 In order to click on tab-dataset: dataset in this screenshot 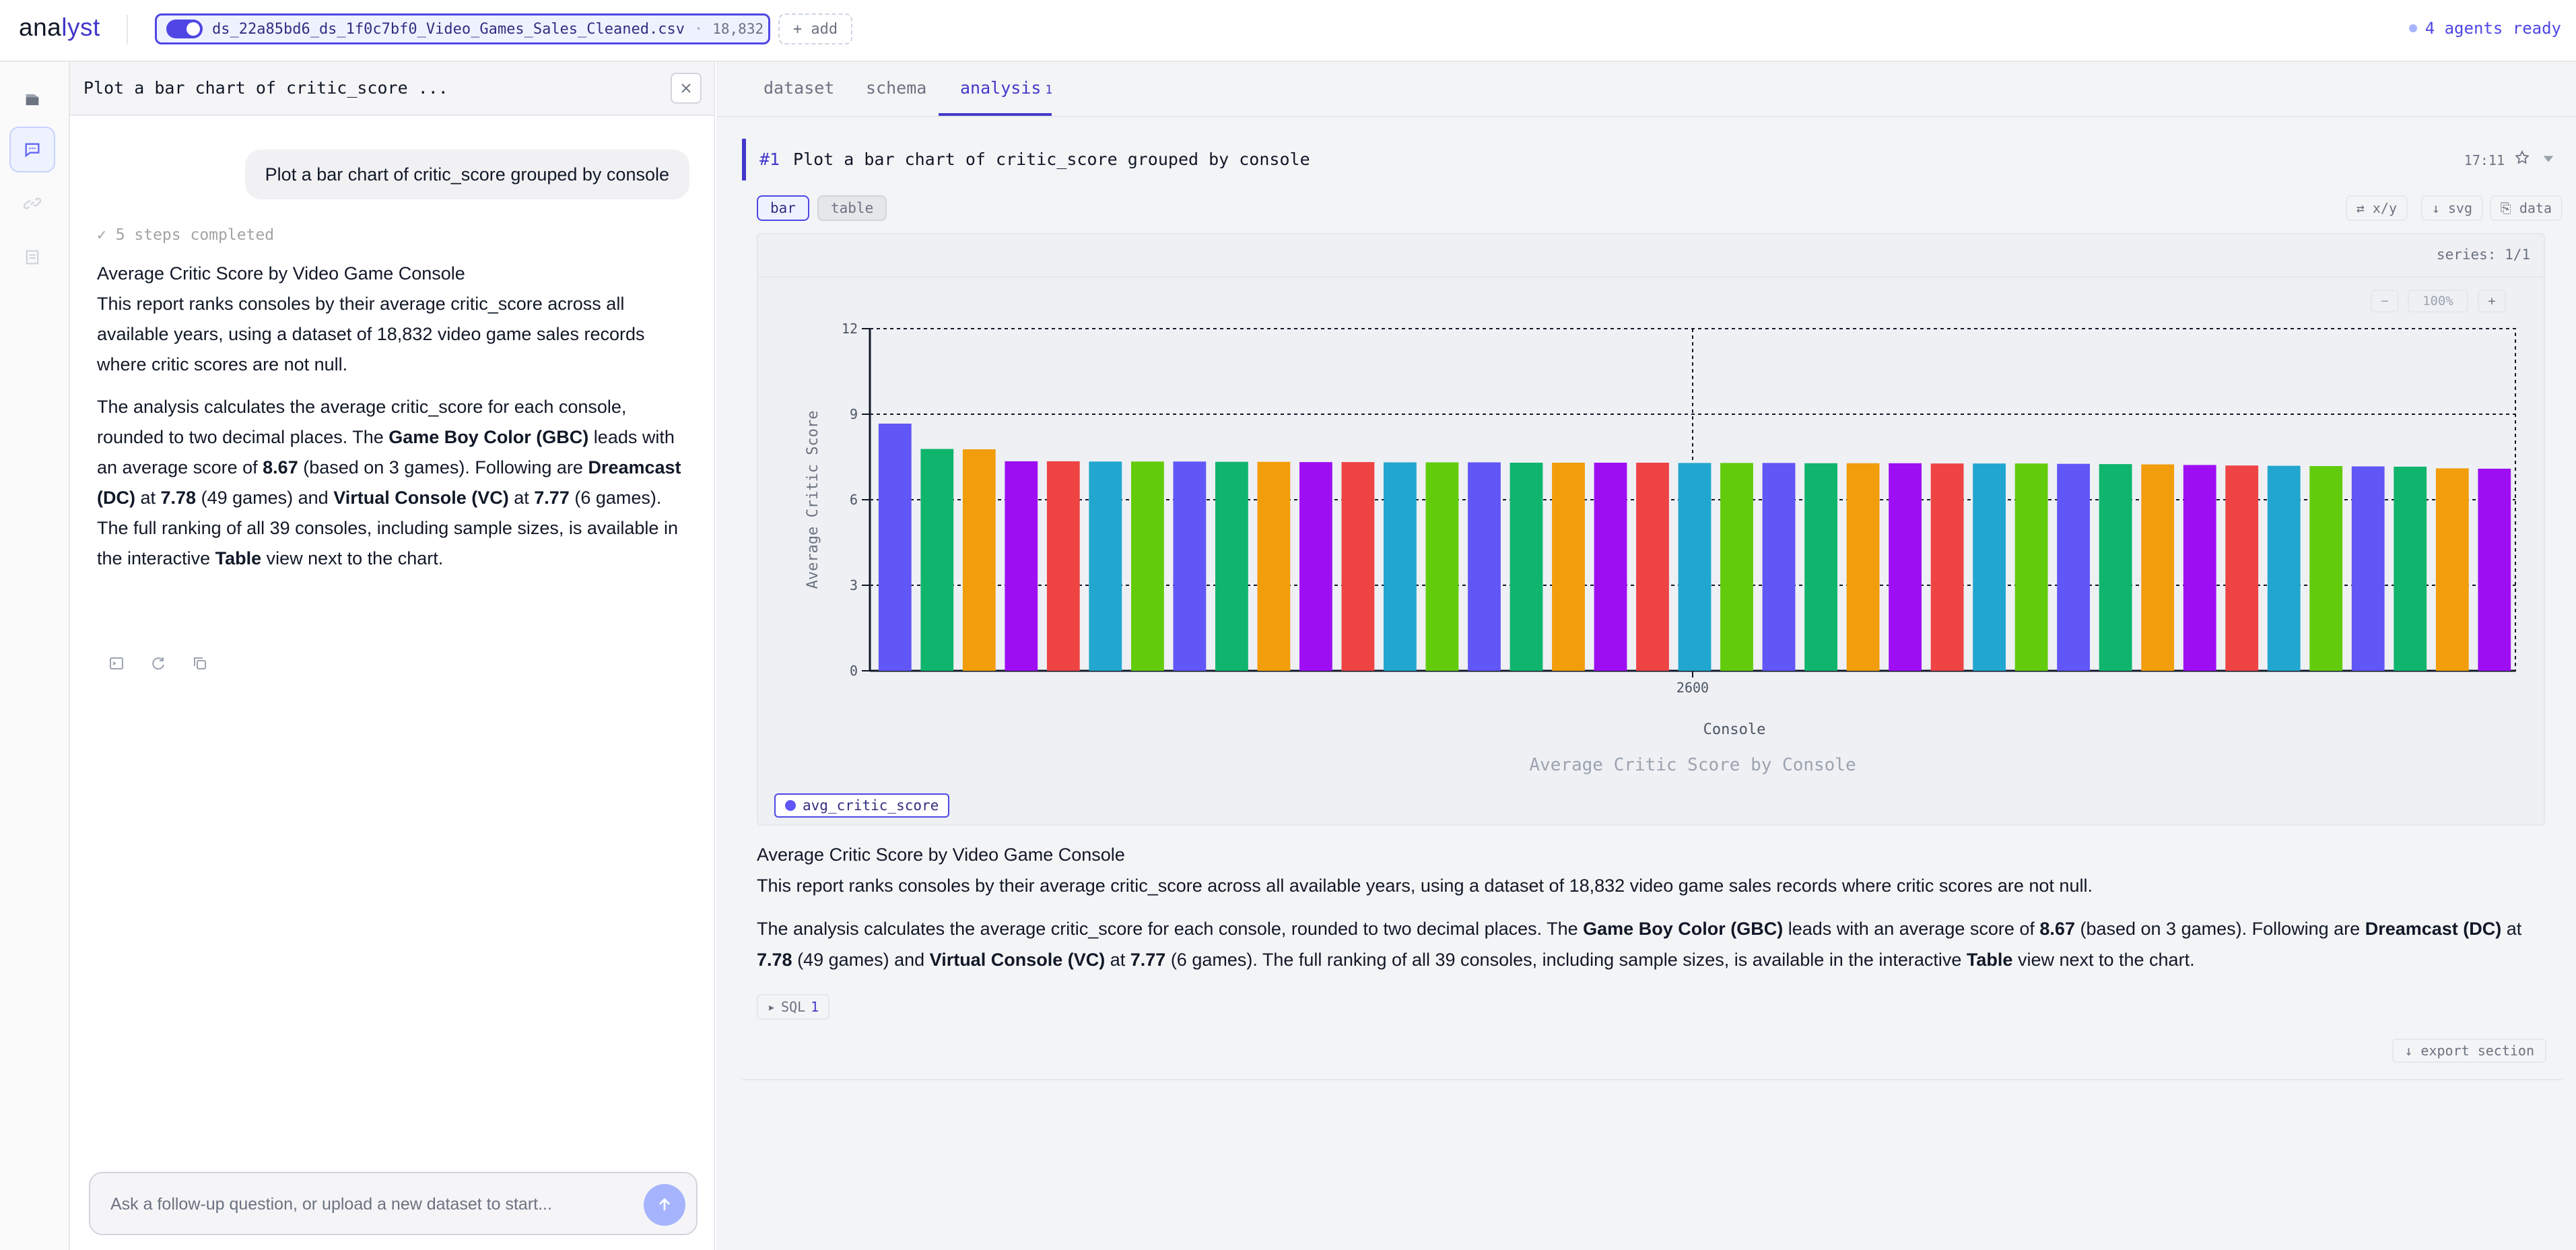, I will do `click(800, 88)`.